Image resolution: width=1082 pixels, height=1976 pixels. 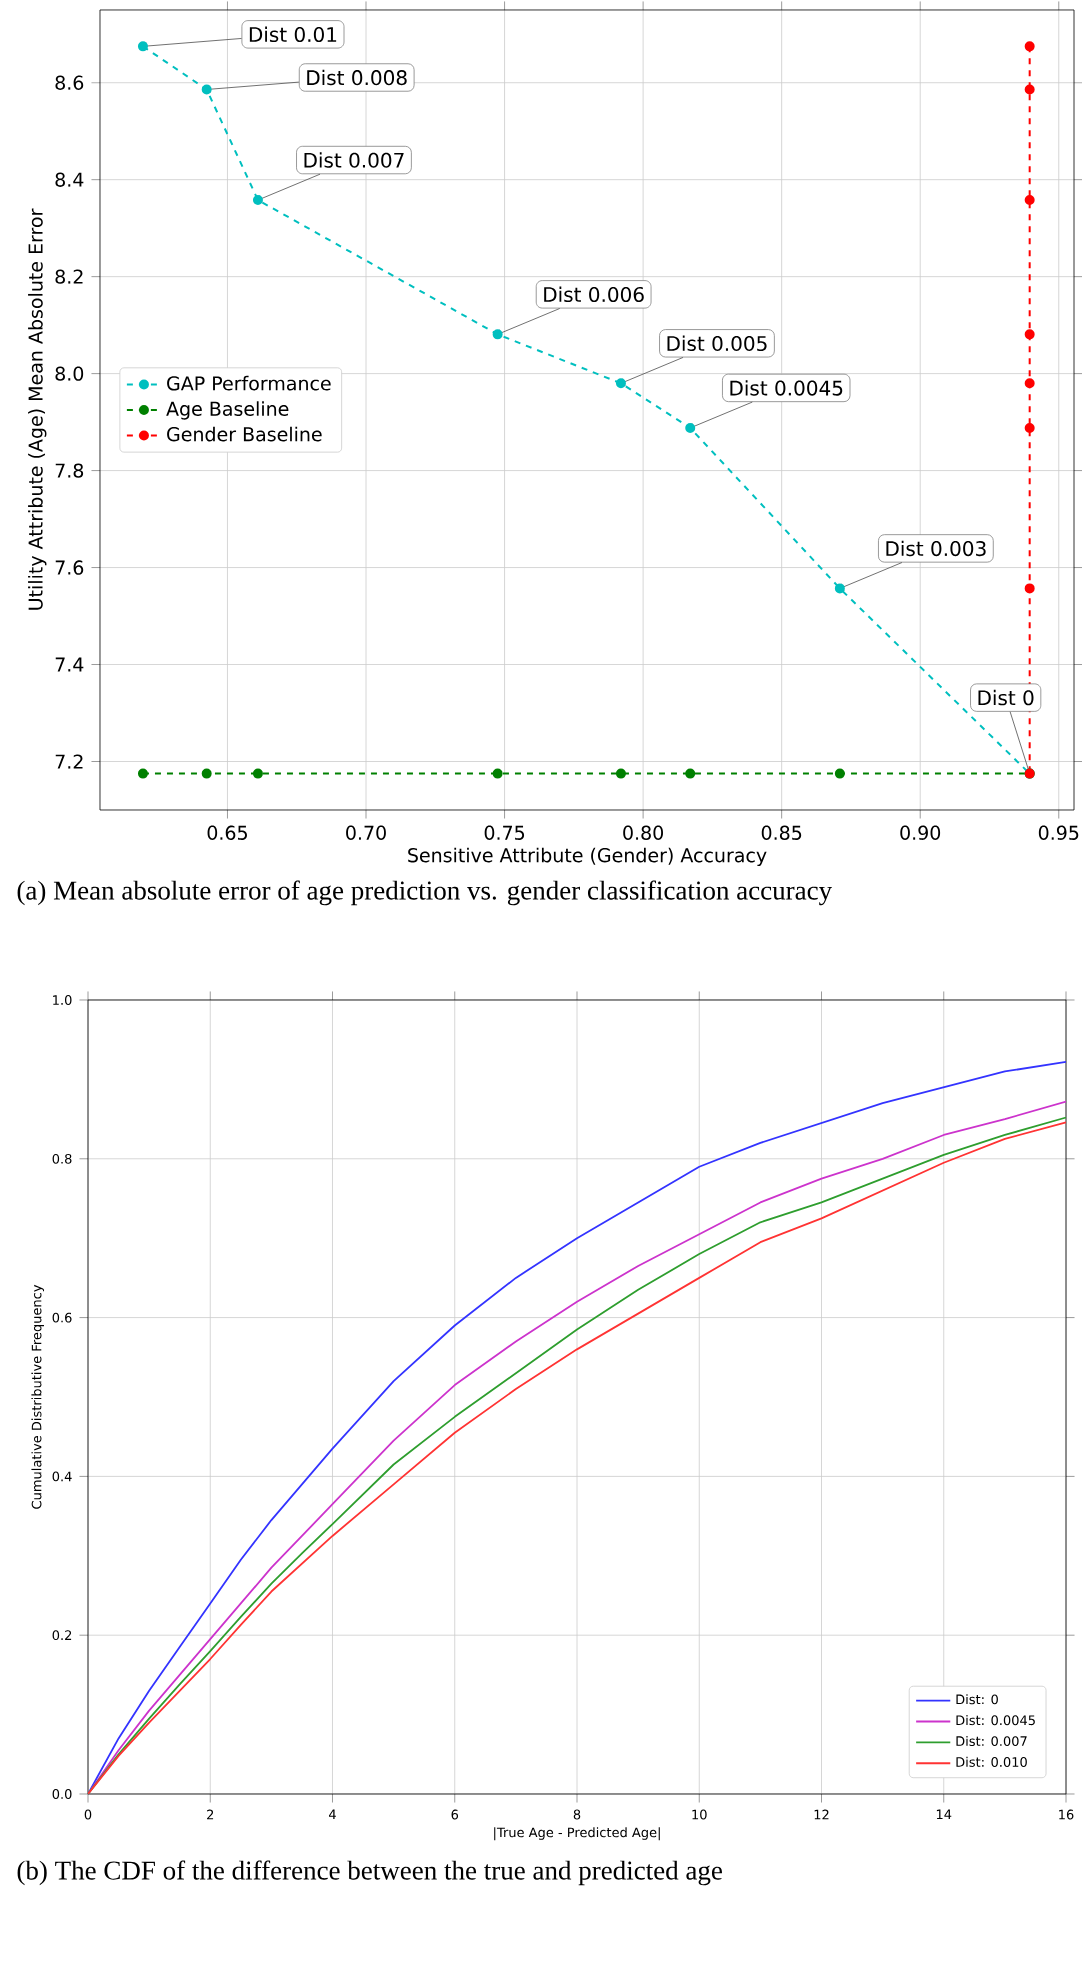 What do you see at coordinates (69, 567) in the screenshot?
I see `y-tick-label: 7.6` at bounding box center [69, 567].